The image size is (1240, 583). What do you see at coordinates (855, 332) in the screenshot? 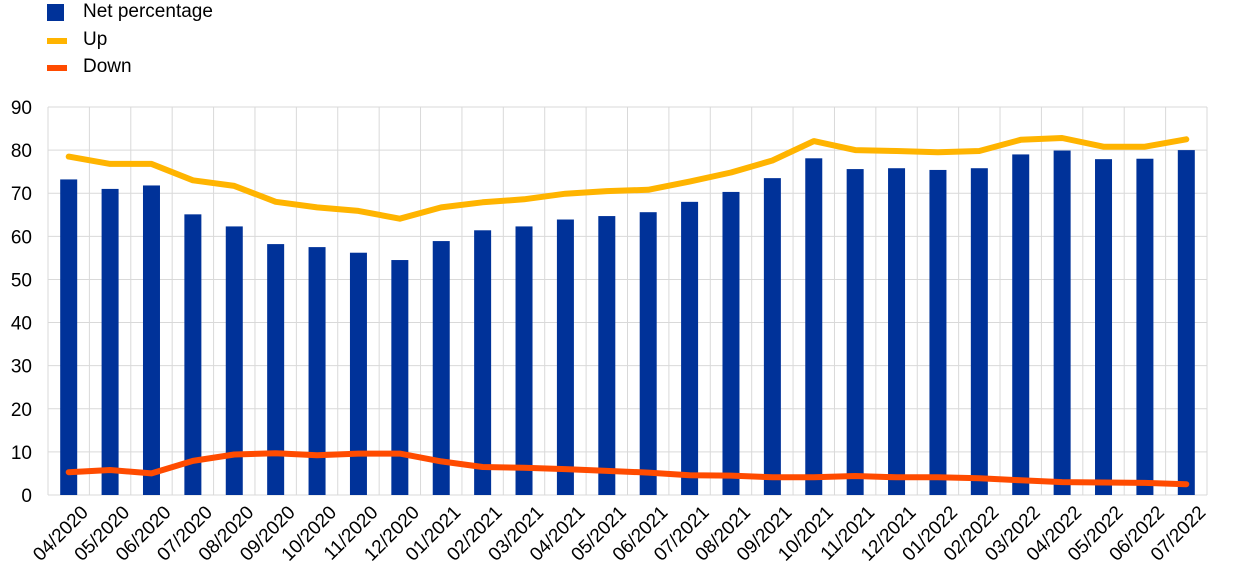
I see `bar-net-11-2021` at bounding box center [855, 332].